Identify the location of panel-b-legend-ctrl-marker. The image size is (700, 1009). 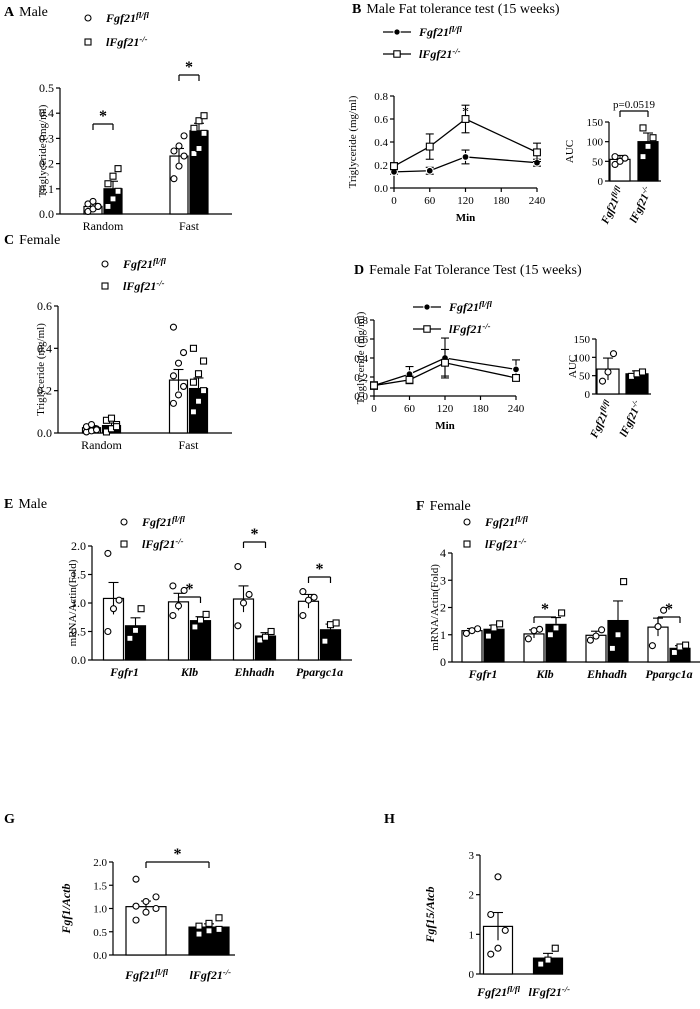
(397, 32).